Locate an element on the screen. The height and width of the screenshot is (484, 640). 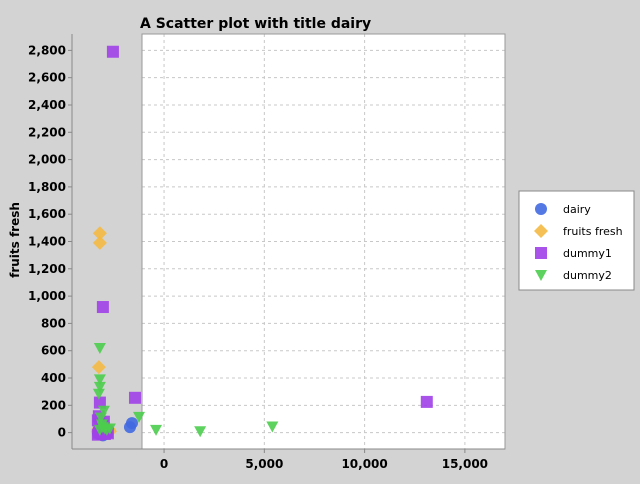
y-tick-label: 1,000 is located at coordinates (47, 296).